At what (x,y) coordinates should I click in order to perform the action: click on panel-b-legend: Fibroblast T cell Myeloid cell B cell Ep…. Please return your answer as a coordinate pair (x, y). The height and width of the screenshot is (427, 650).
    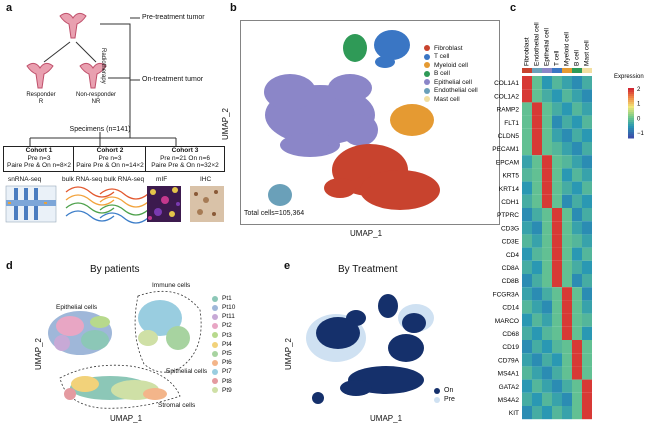
    Looking at the image, I should click on (464, 74).